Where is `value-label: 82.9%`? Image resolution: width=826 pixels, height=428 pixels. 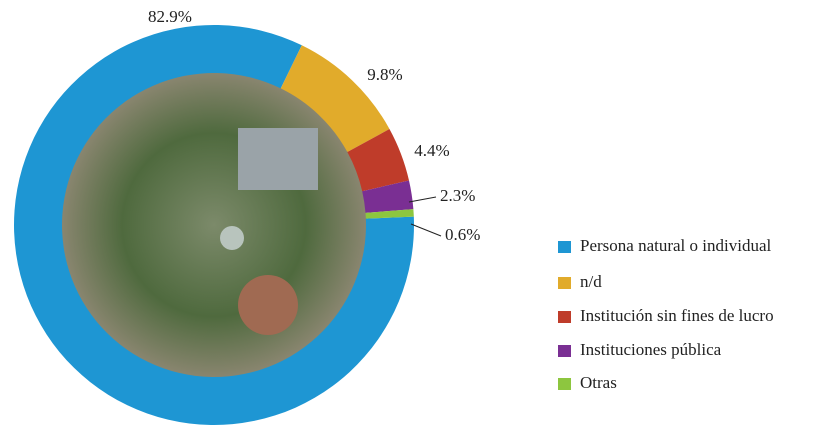
value-label: 82.9% is located at coordinates (170, 16).